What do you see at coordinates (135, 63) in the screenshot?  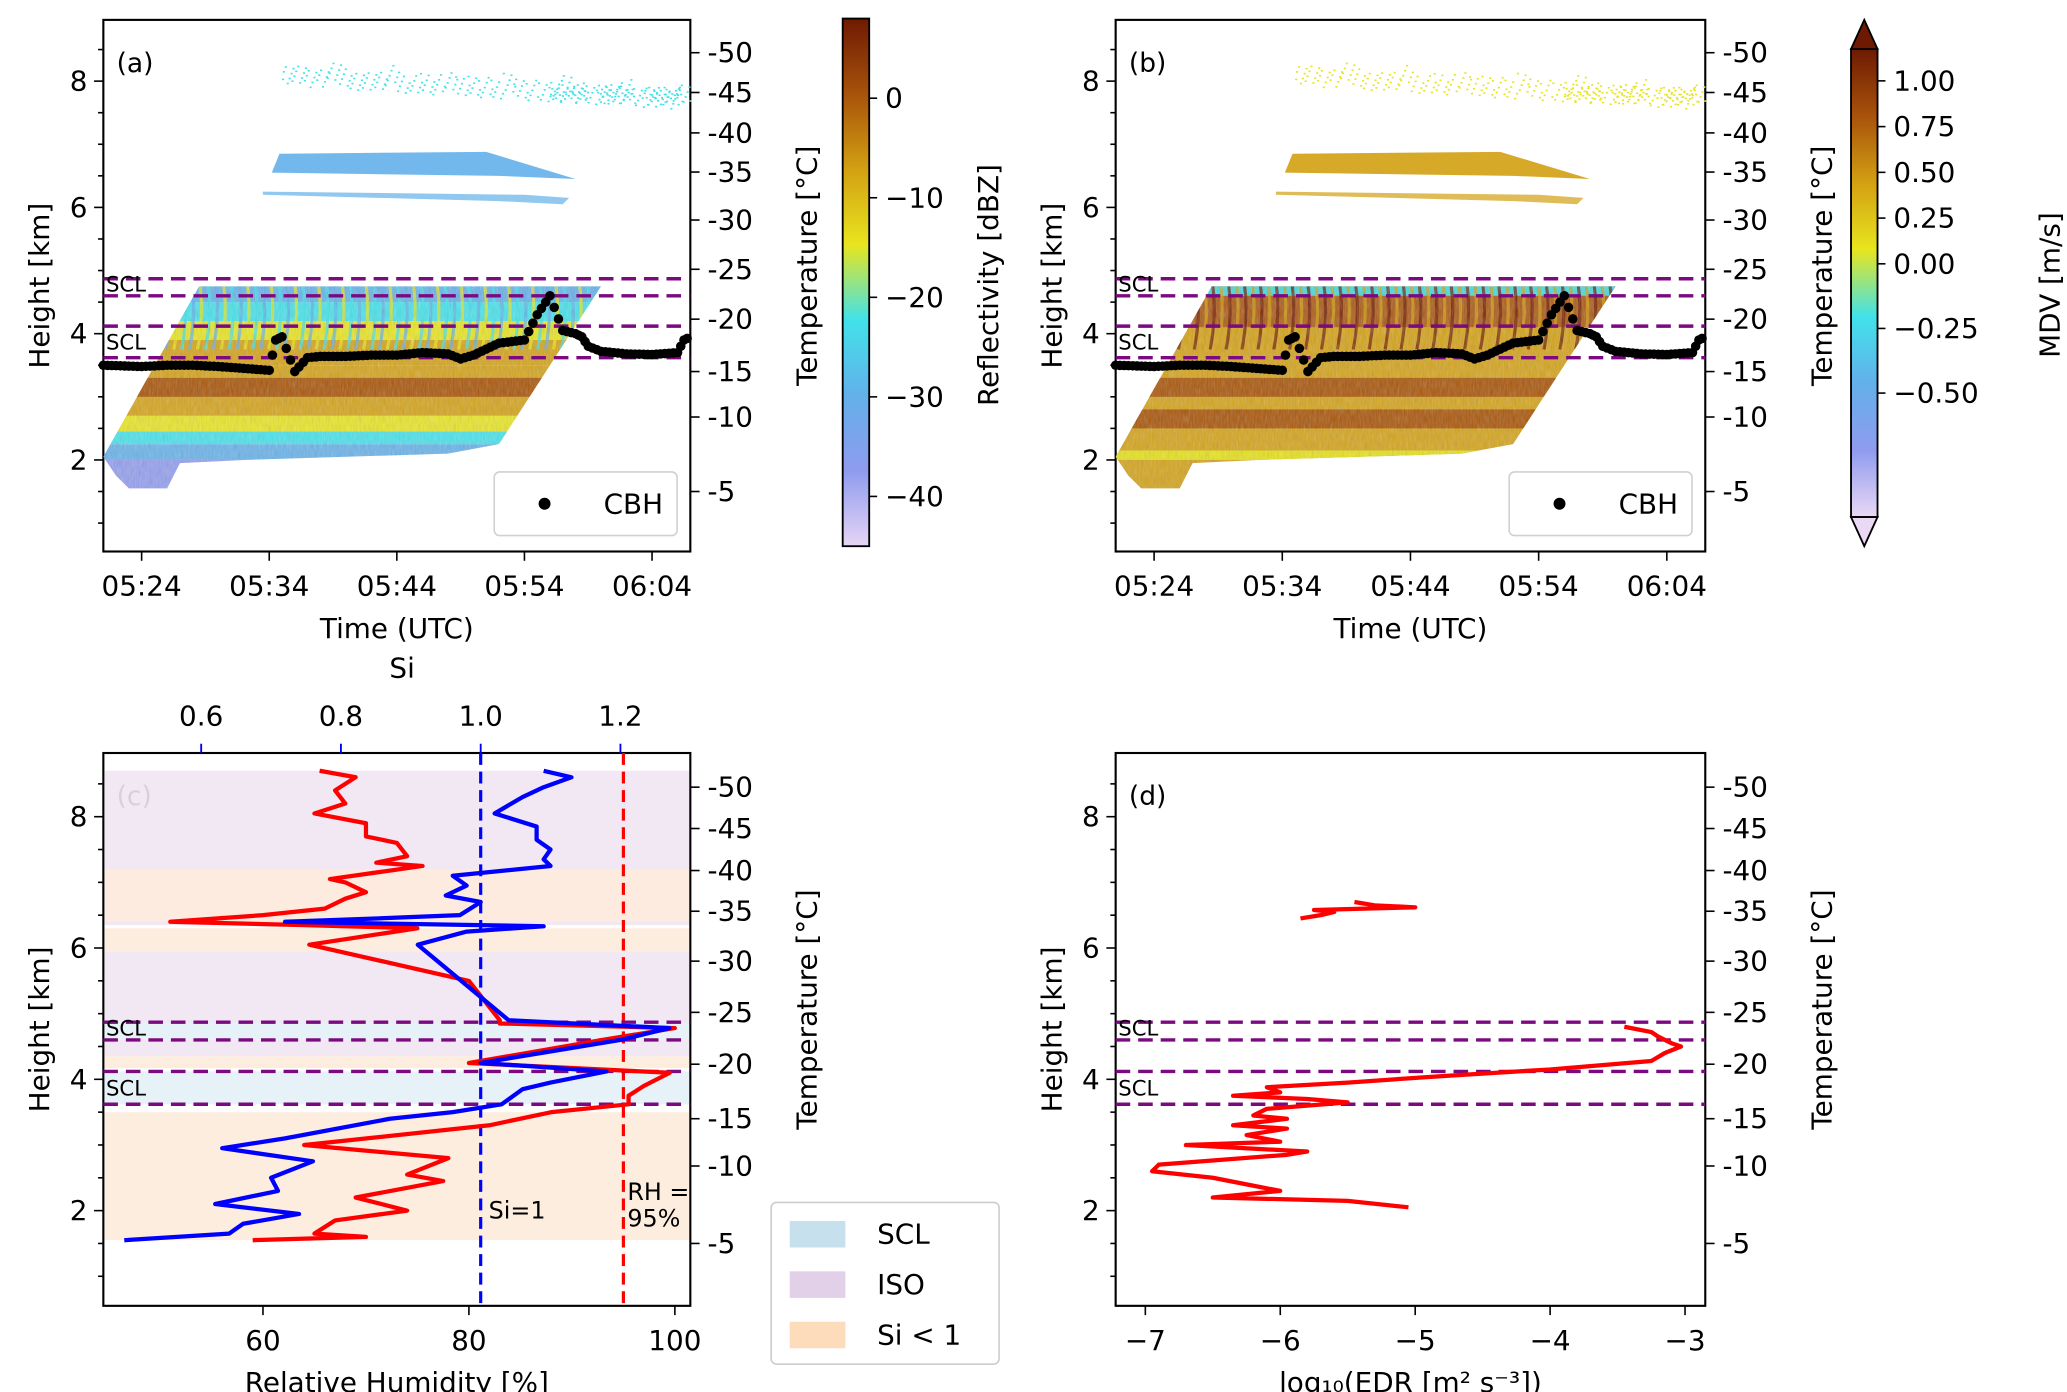 I see `panel-label: (a)` at bounding box center [135, 63].